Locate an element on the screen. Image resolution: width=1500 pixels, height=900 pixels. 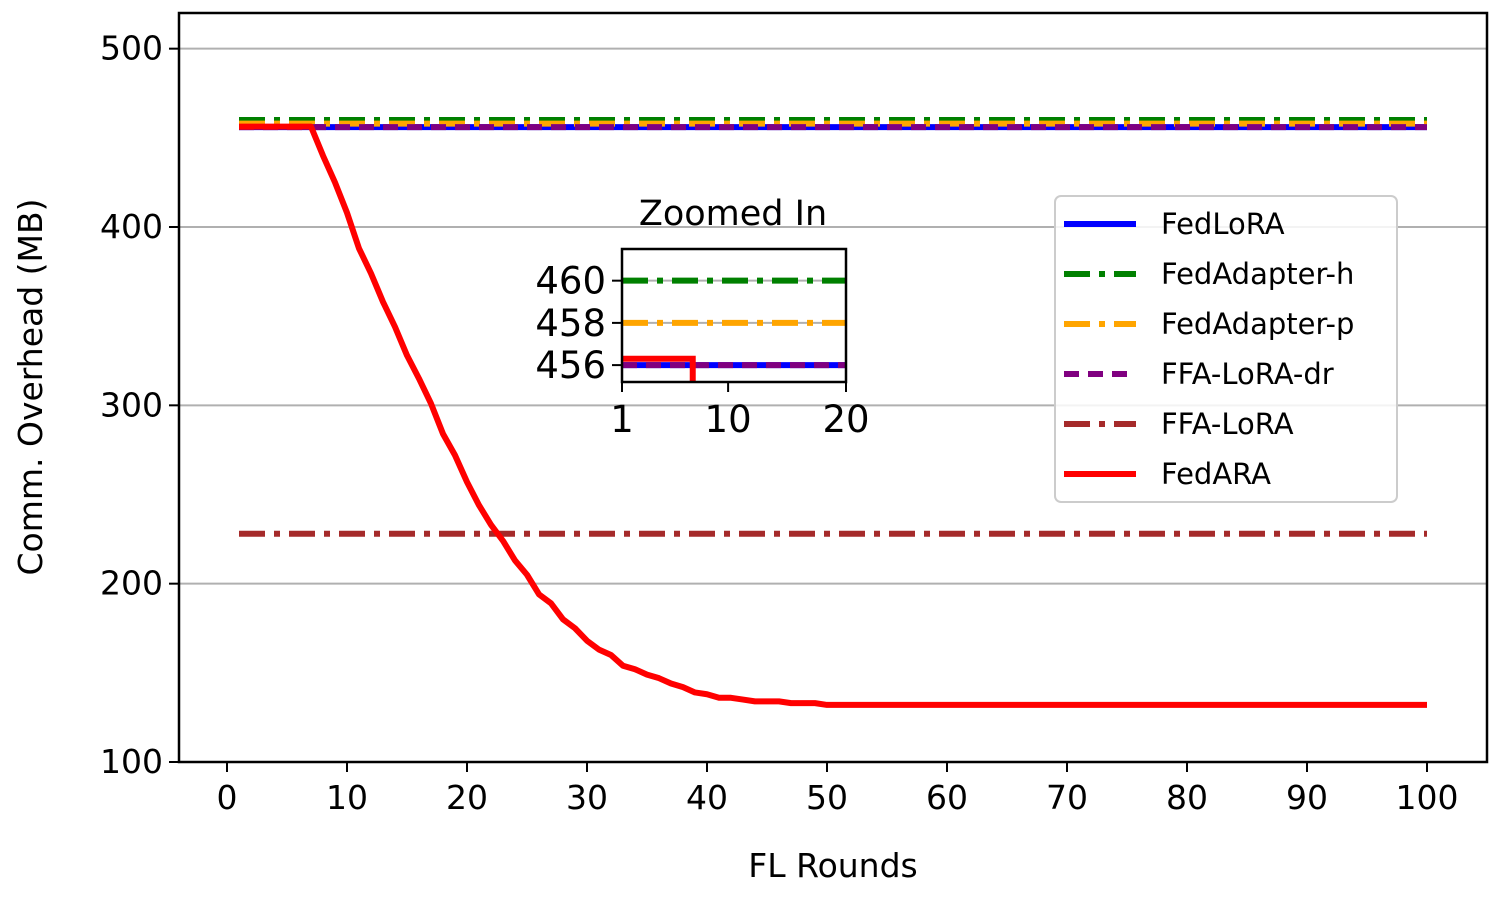
x-tick-label: 60 is located at coordinates (947, 797).